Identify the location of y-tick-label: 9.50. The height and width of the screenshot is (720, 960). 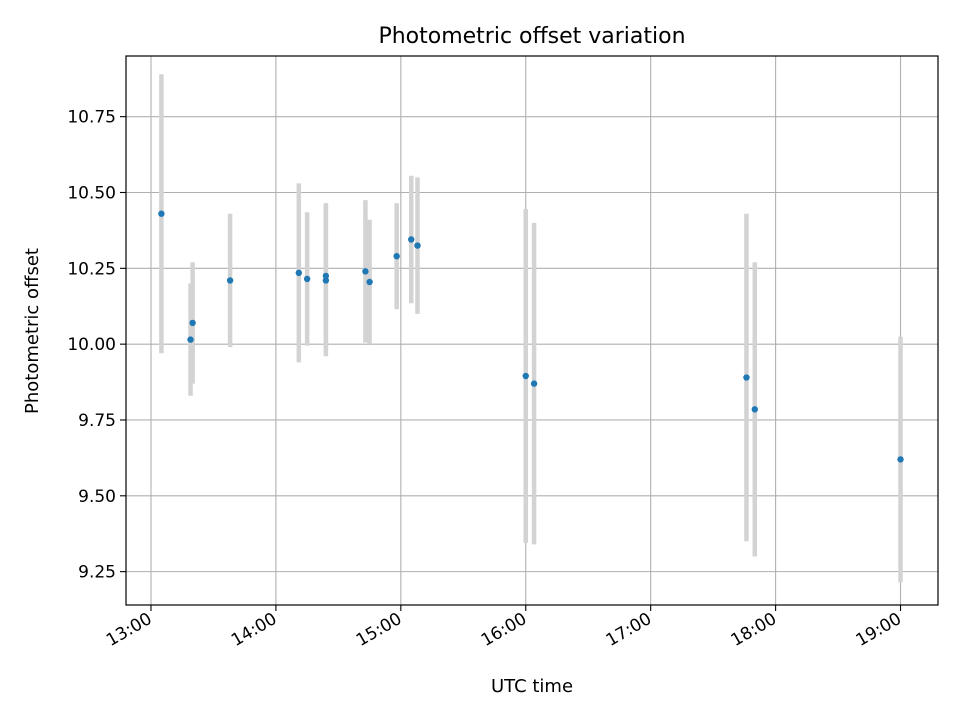
(97, 497).